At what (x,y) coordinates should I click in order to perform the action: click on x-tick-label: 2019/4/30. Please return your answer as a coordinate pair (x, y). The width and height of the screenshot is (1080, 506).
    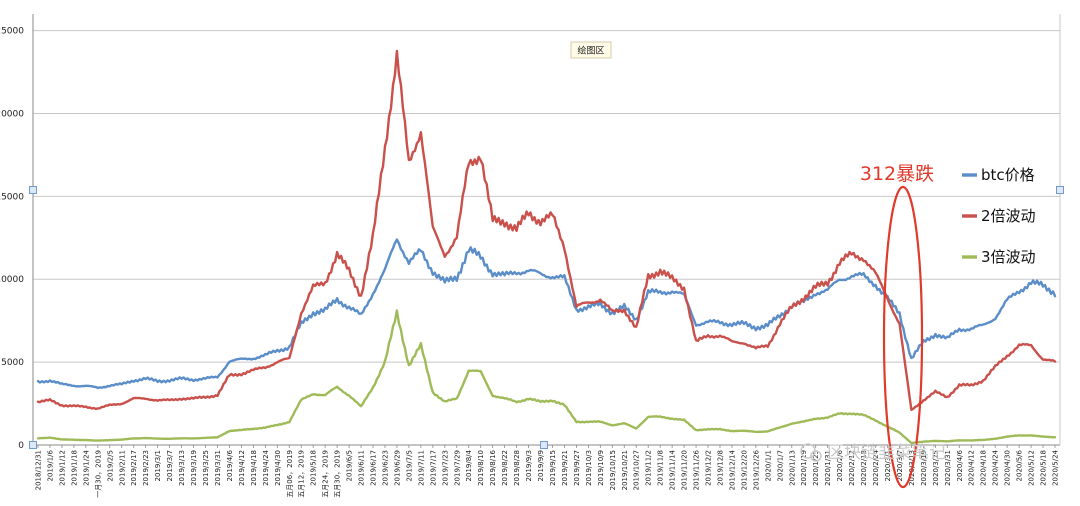
    Looking at the image, I should click on (278, 468).